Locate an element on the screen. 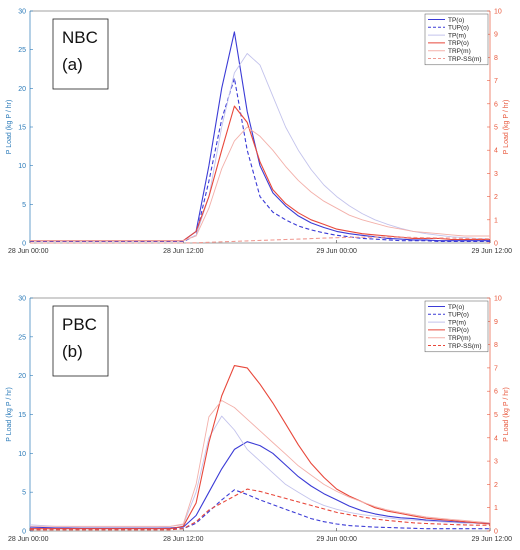 This screenshot has height=550, width=520. panel-label: (a) is located at coordinates (72, 64).